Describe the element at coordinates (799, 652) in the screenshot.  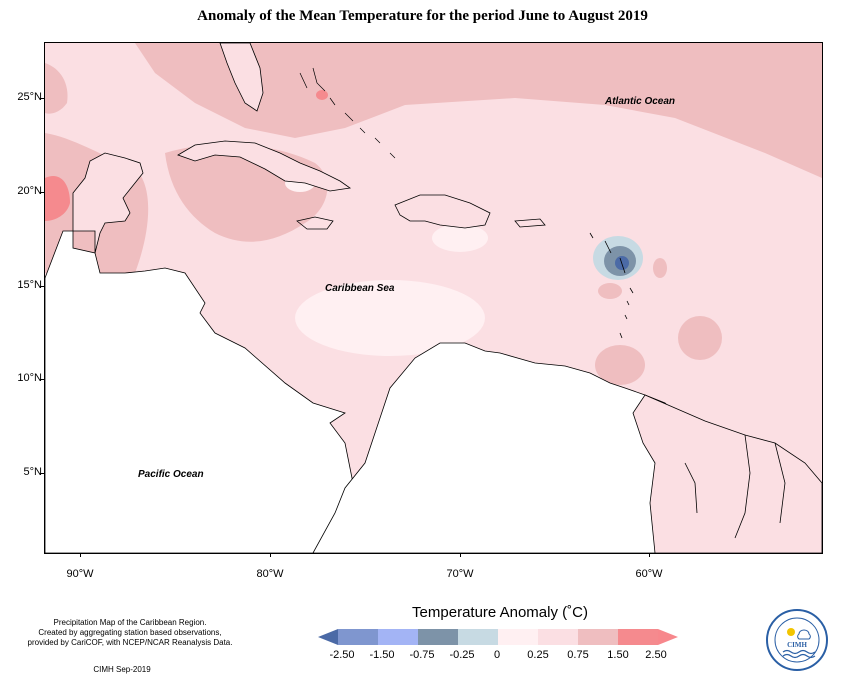
I see `wave-icon` at that location.